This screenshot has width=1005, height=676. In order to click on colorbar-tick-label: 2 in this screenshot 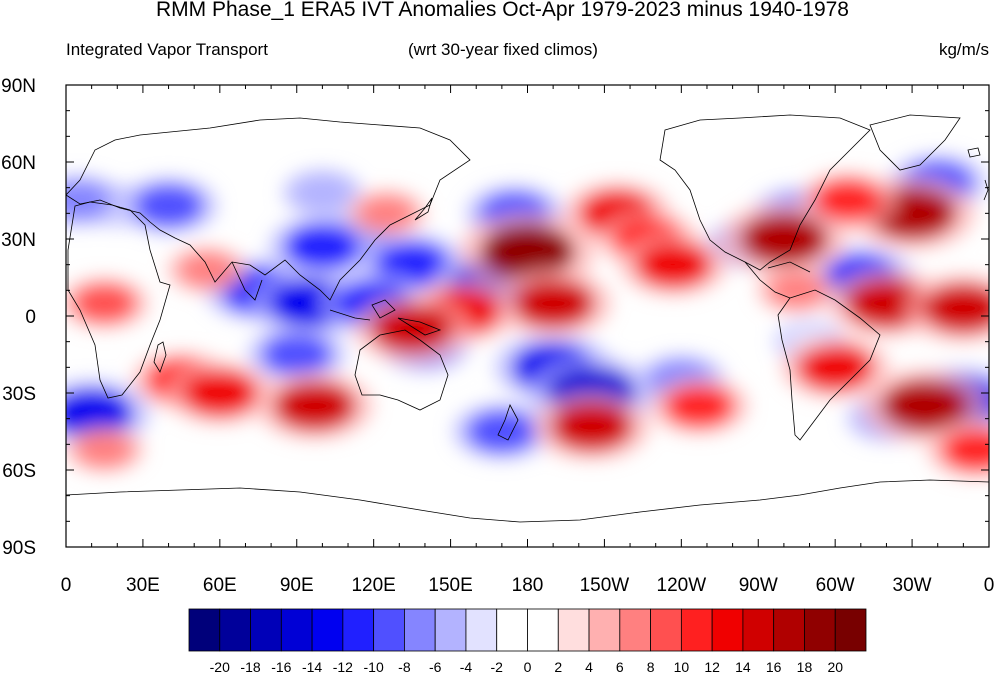, I will do `click(558, 667)`.